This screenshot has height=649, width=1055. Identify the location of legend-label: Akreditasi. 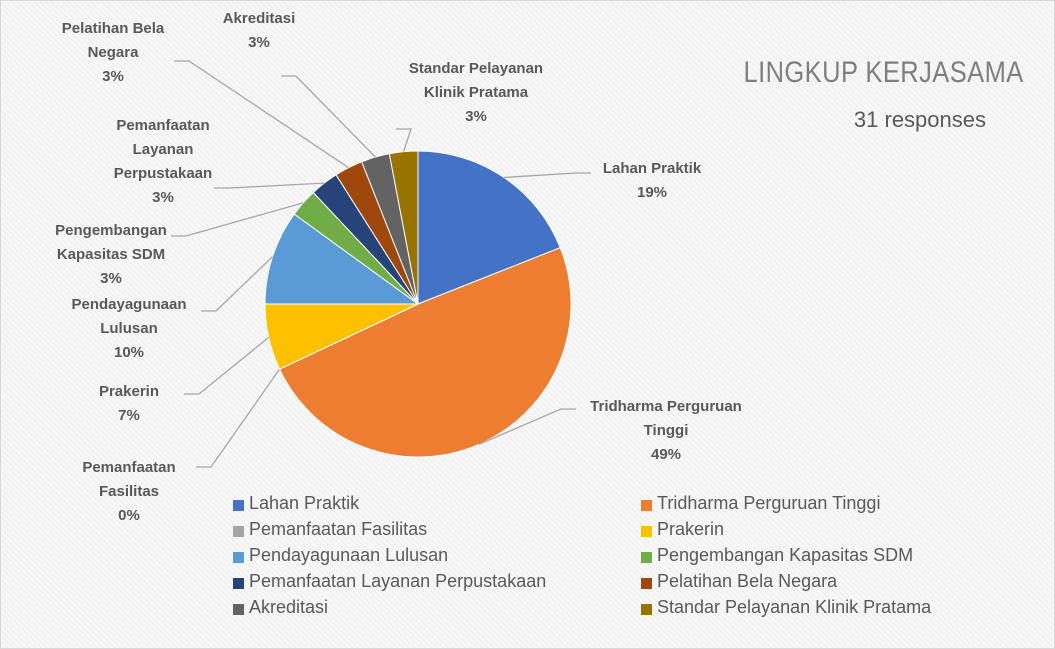
(289, 607).